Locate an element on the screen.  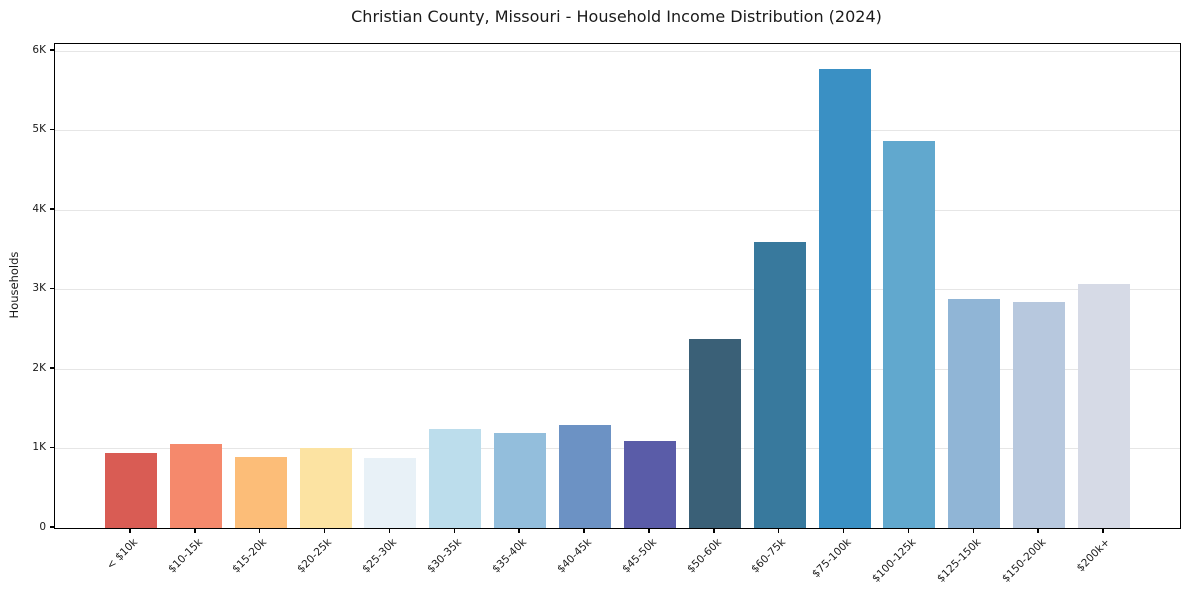
y-tick-label: 3K is located at coordinates (39, 288).